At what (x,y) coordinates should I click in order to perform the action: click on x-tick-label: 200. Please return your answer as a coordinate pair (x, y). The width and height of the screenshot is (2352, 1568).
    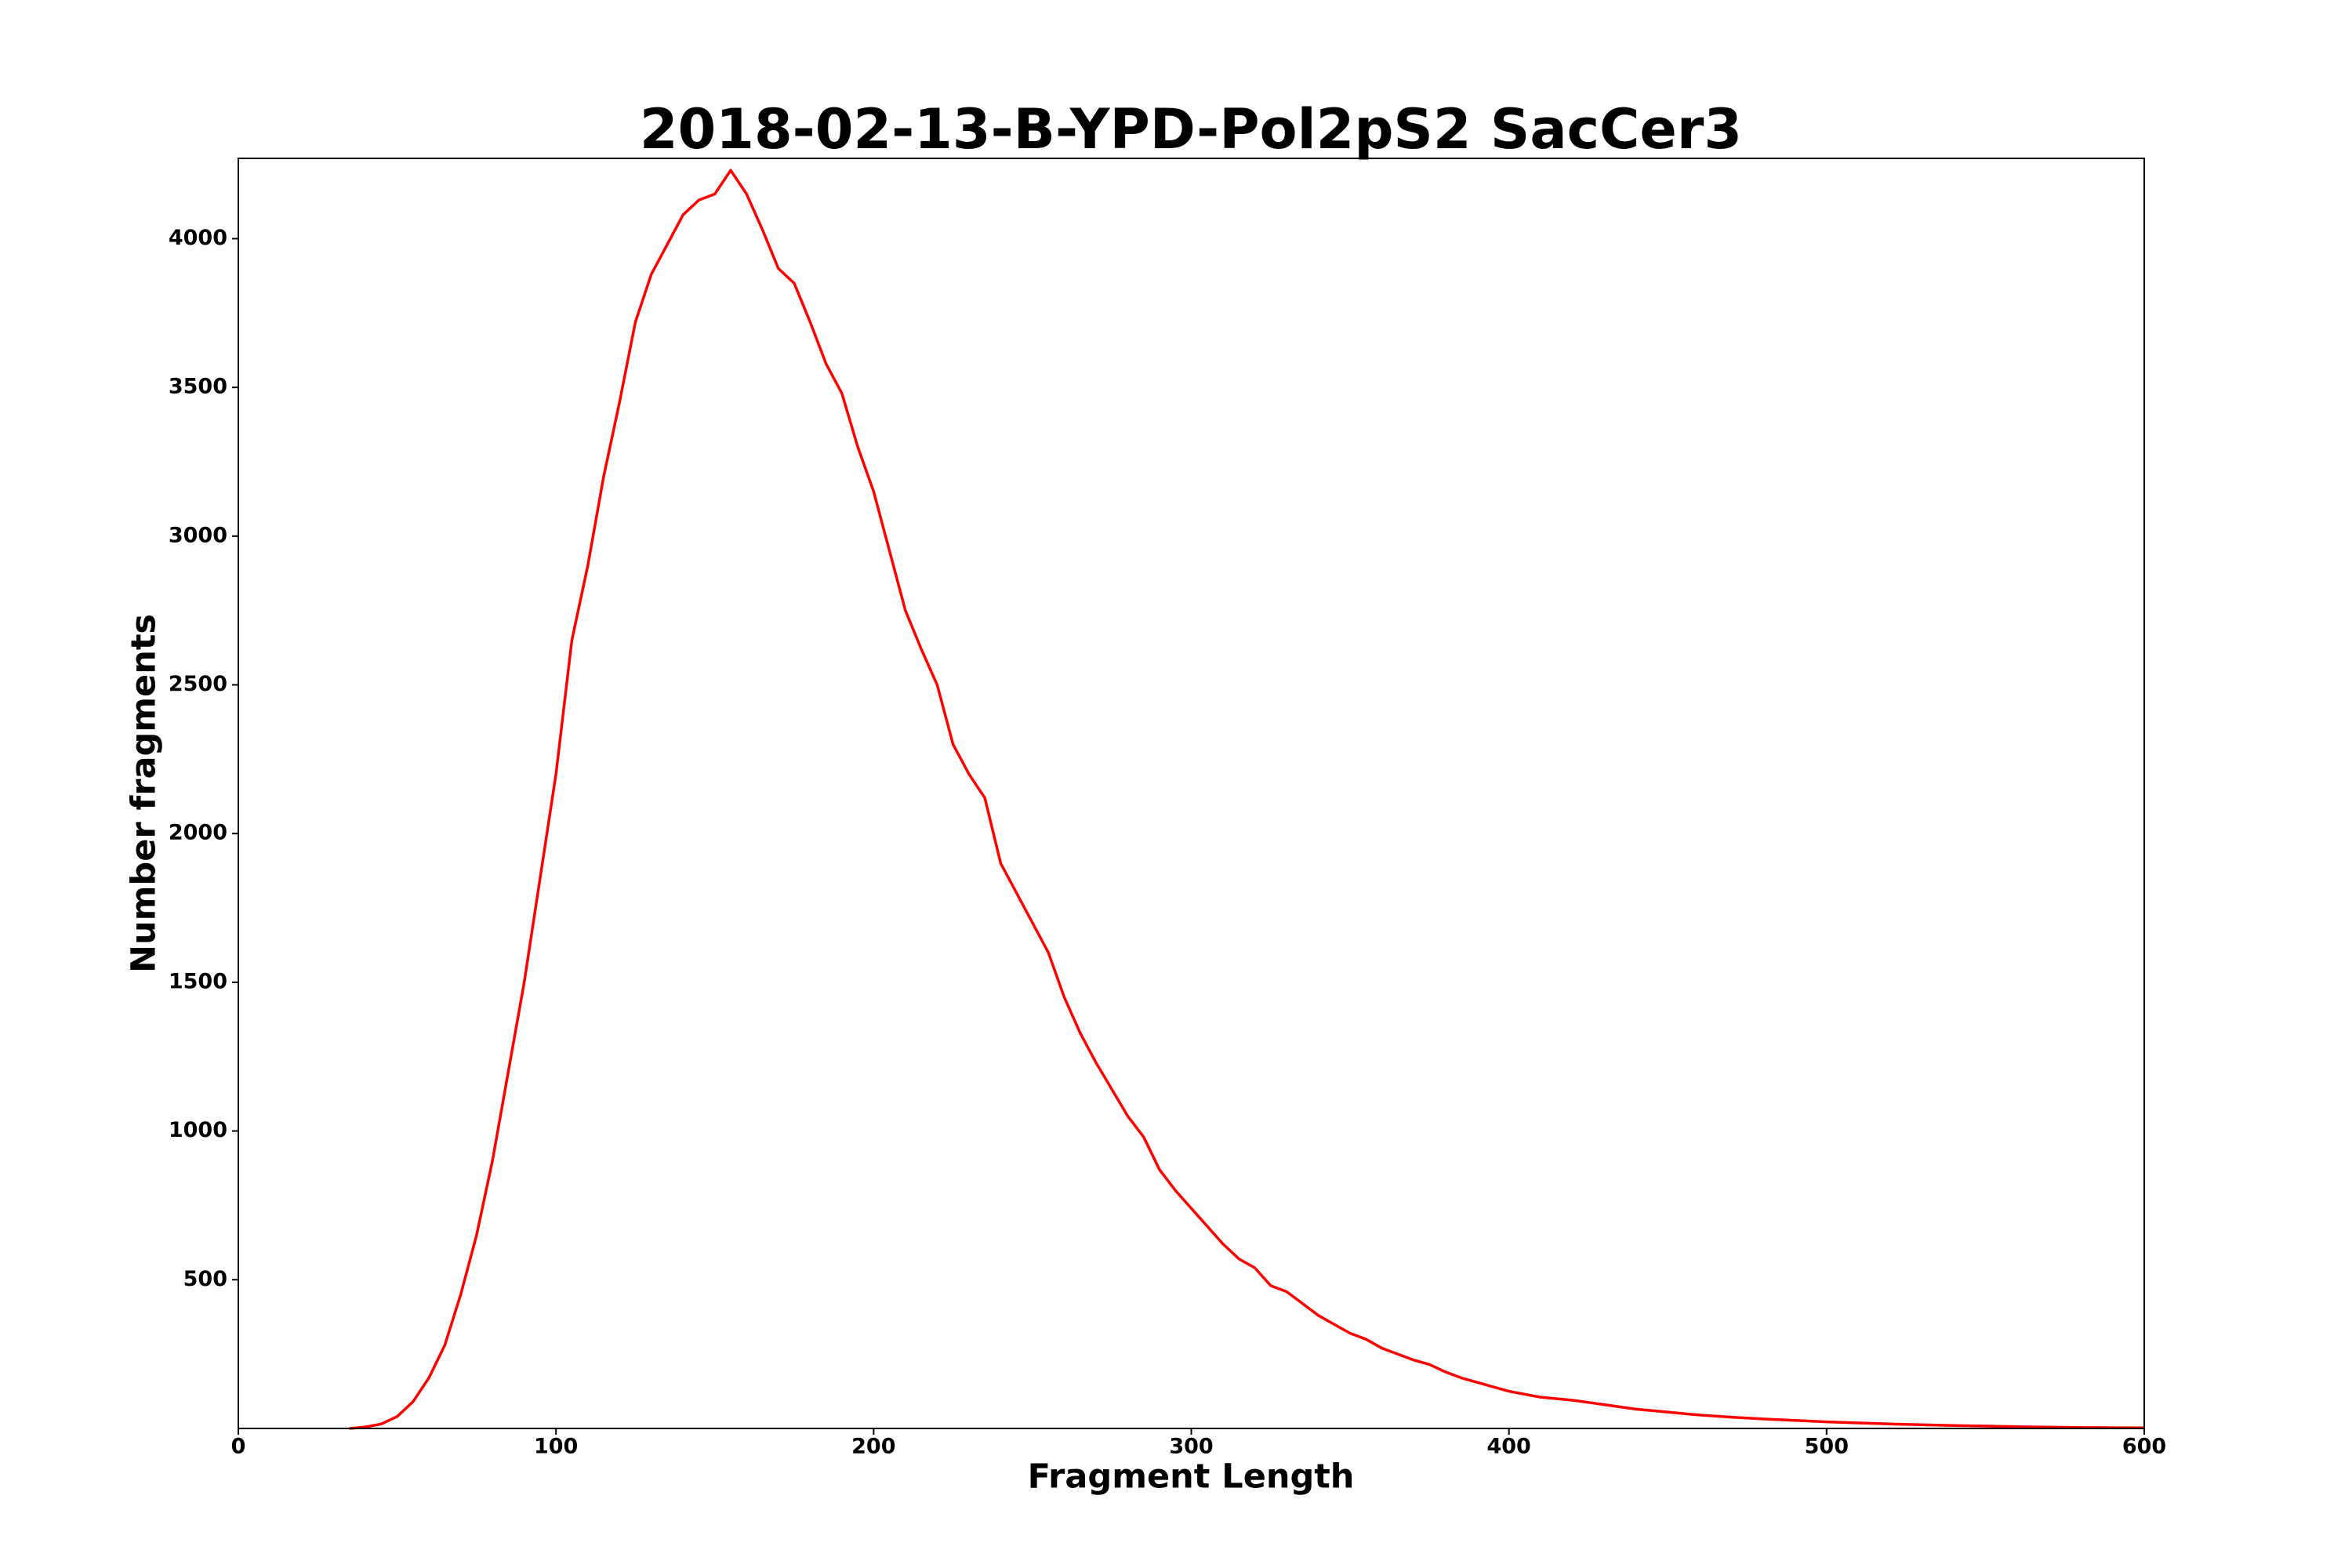
    Looking at the image, I should click on (873, 1447).